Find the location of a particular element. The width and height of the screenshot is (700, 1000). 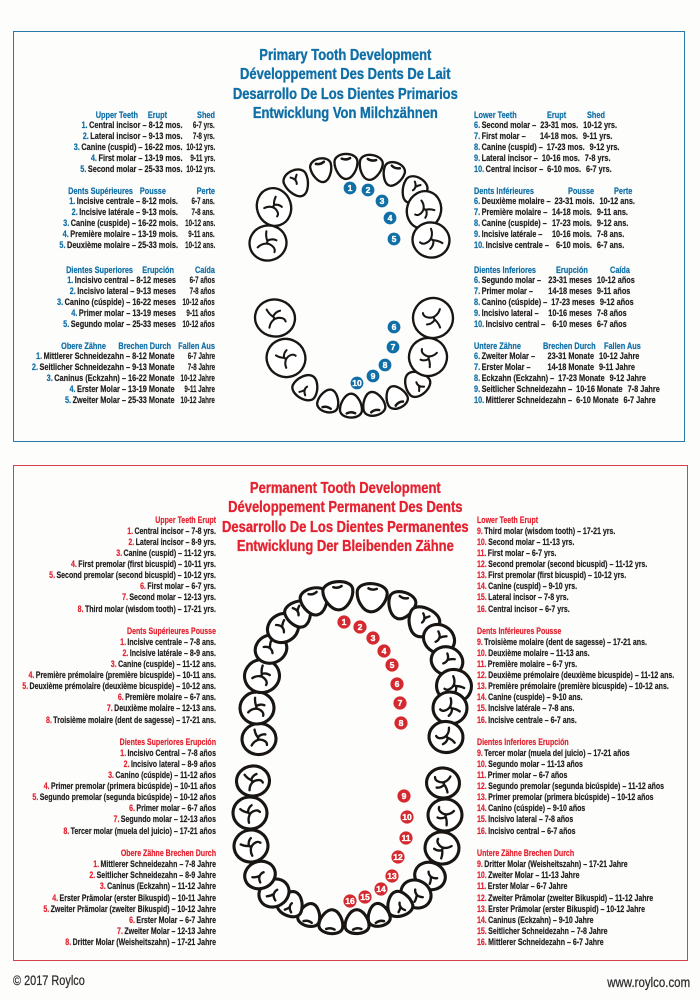

svg-text: 14 is located at coordinates (381, 889).